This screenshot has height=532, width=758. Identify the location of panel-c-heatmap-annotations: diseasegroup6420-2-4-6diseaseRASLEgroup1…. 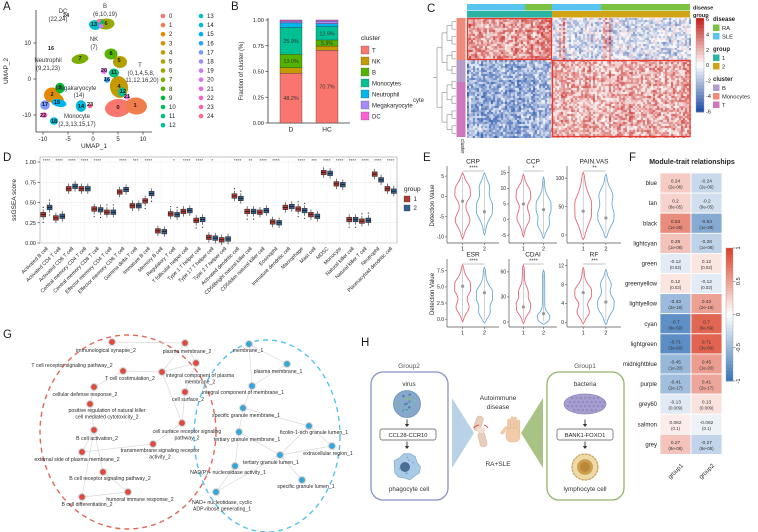
(581, 79).